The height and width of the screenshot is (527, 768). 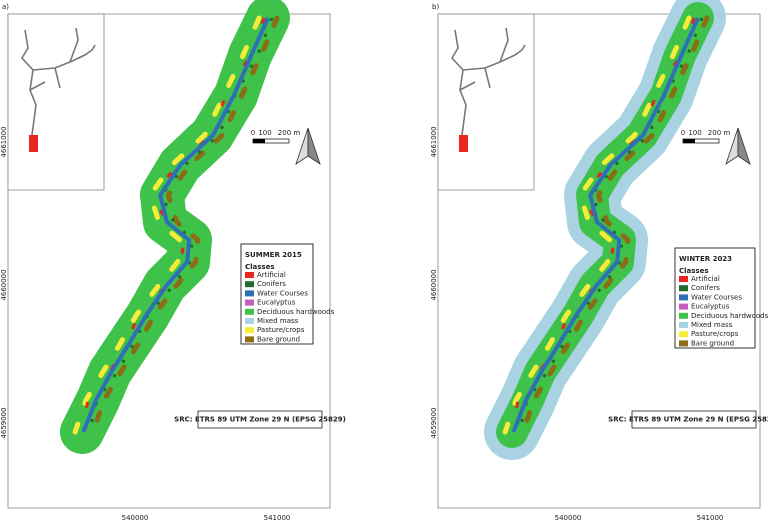 What do you see at coordinates (273, 255) in the screenshot?
I see `legend-title: SUMMER 2015` at bounding box center [273, 255].